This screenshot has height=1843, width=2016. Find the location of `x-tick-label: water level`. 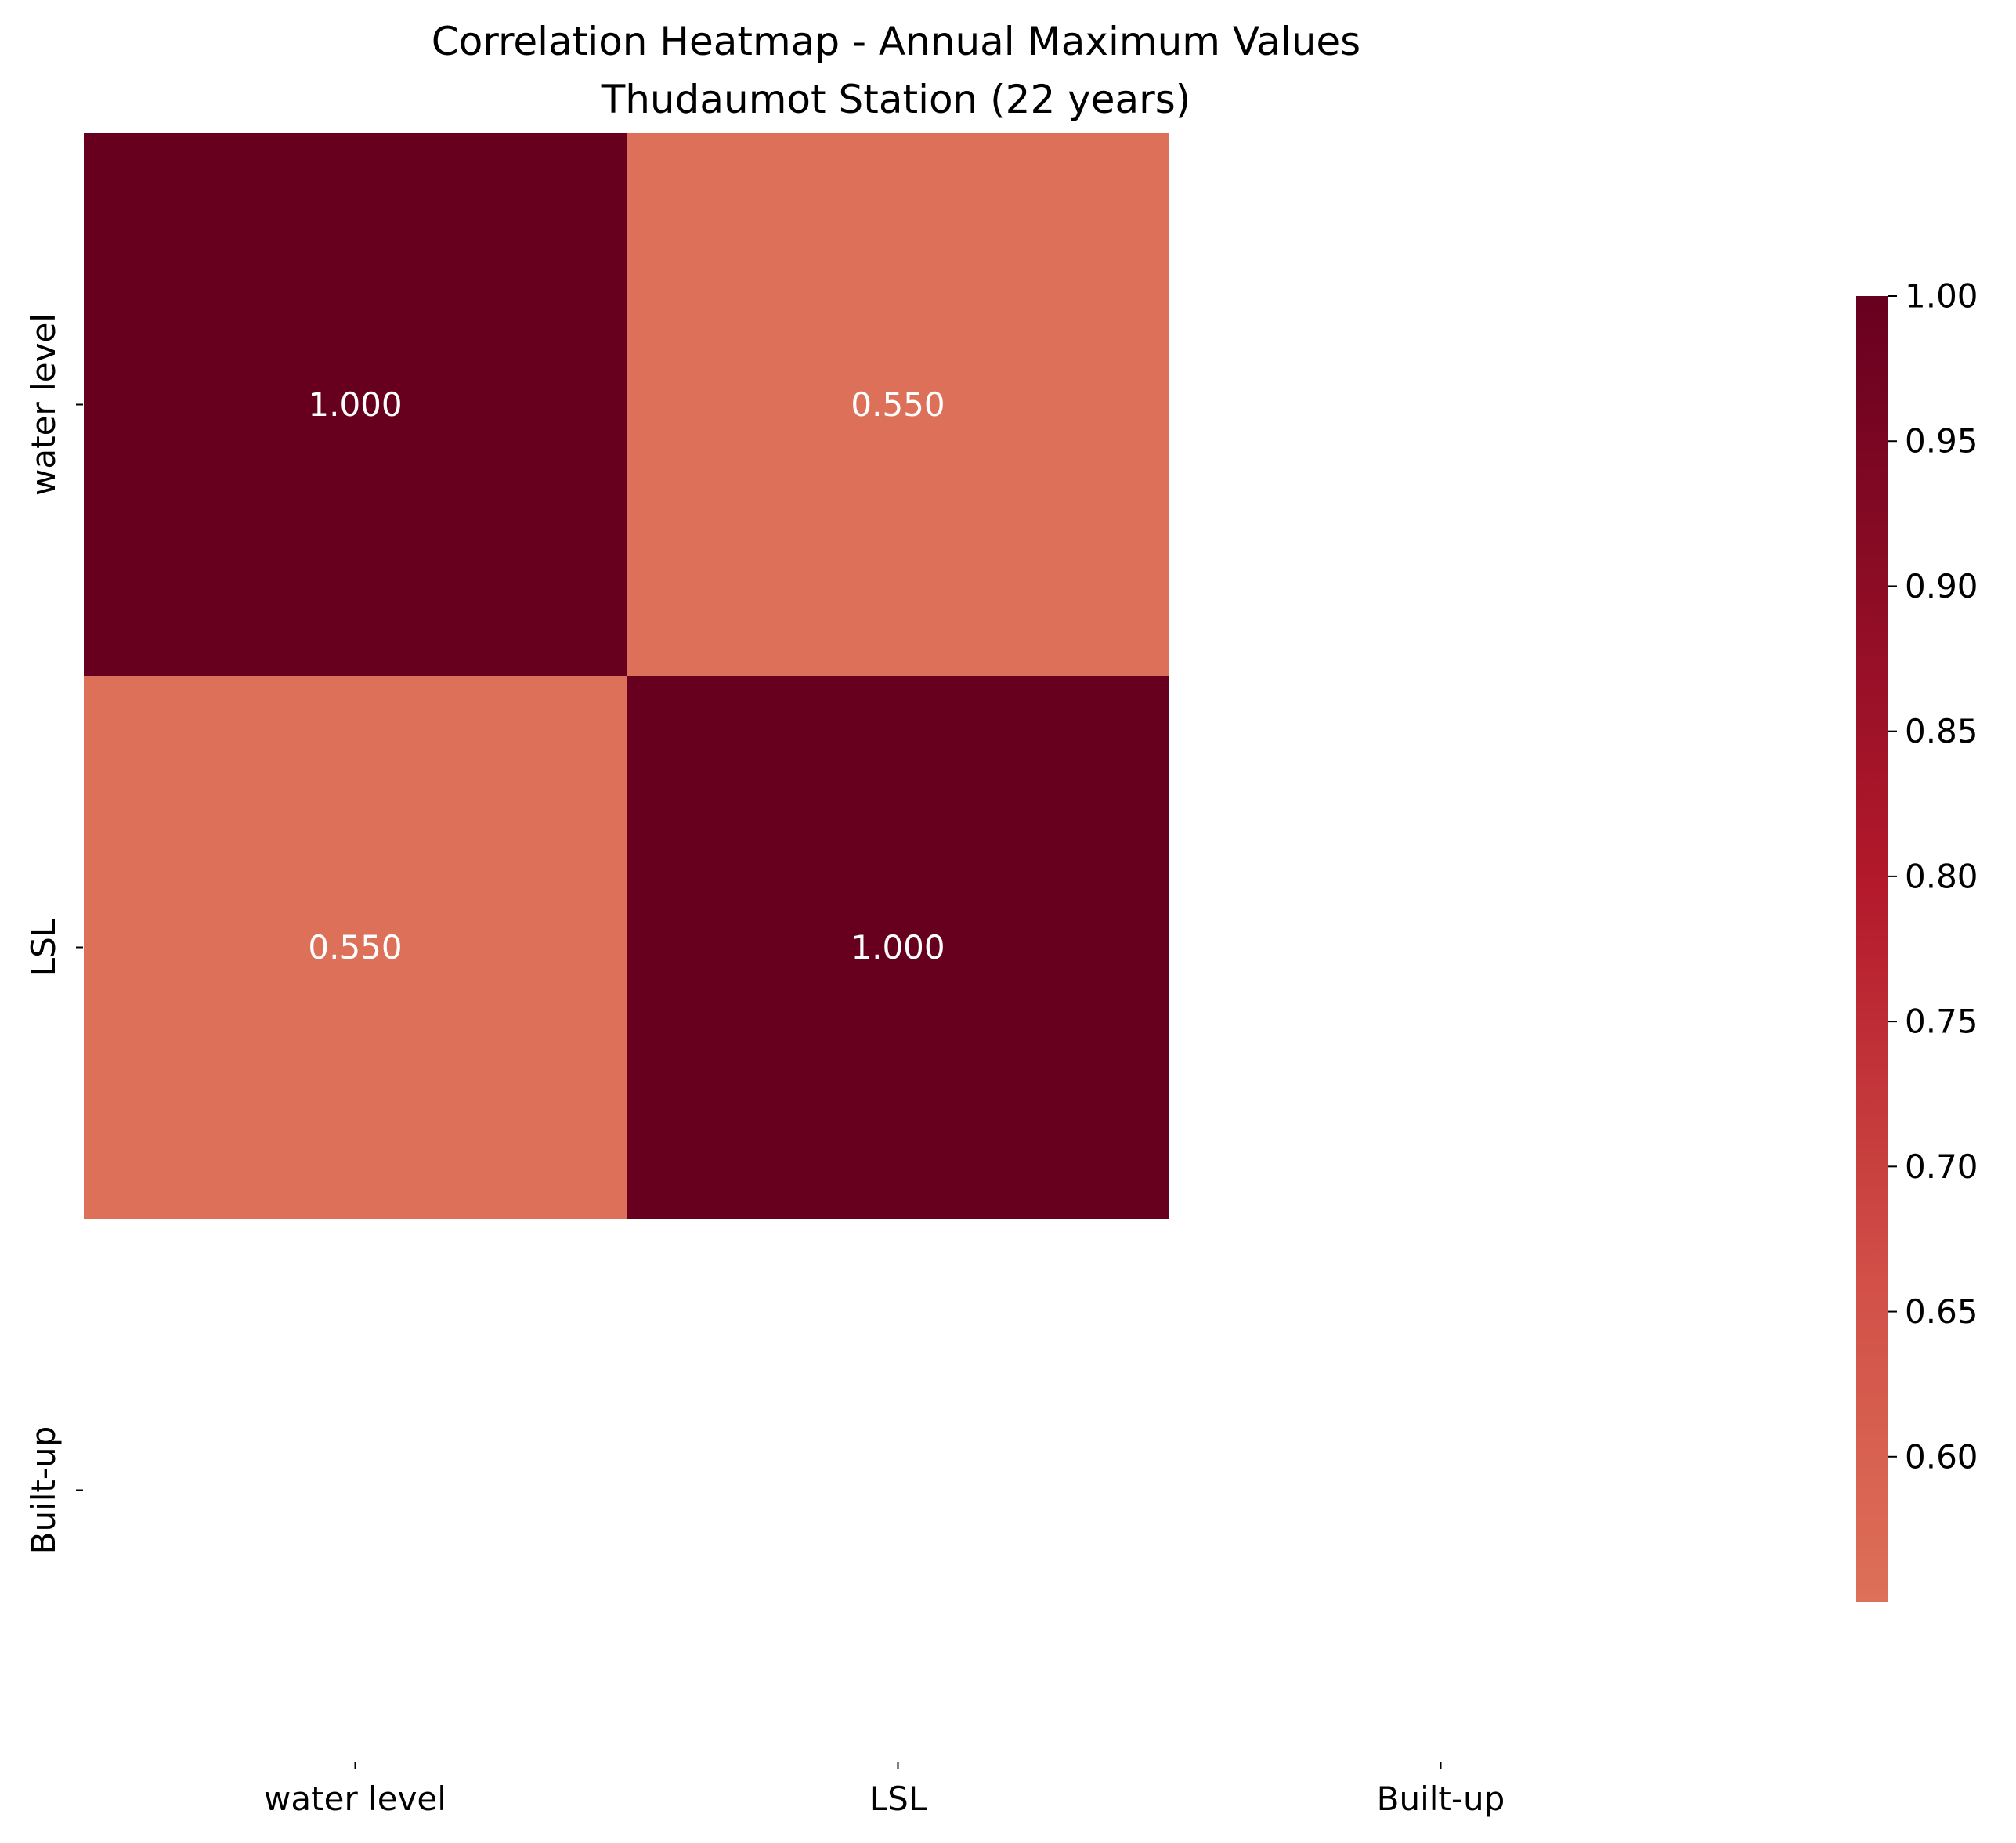

x-tick-label: water level is located at coordinates (355, 1799).